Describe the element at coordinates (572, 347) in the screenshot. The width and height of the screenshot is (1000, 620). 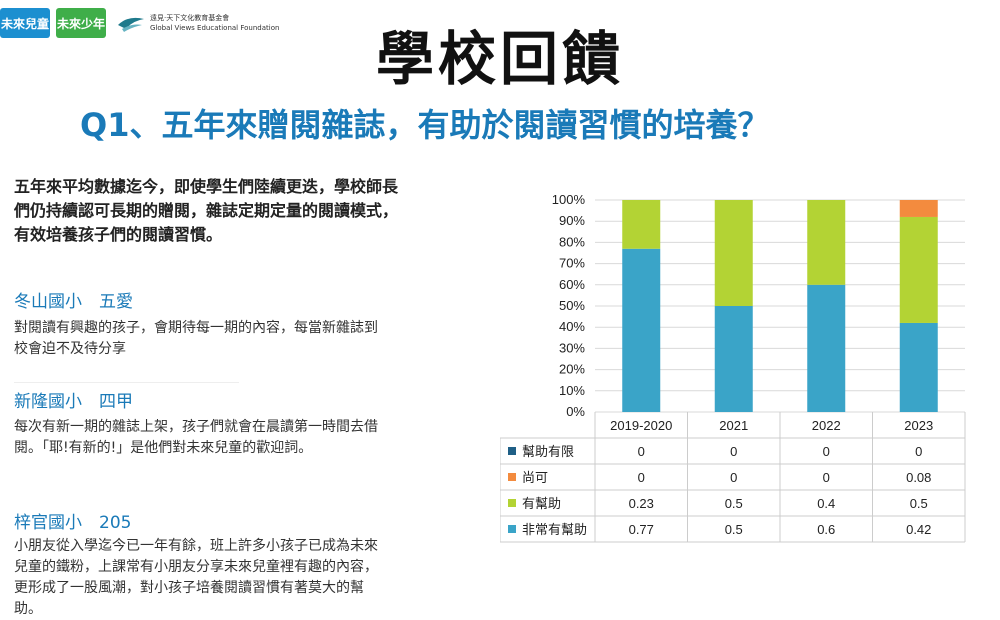
I see `y-tick-label: 30%` at that location.